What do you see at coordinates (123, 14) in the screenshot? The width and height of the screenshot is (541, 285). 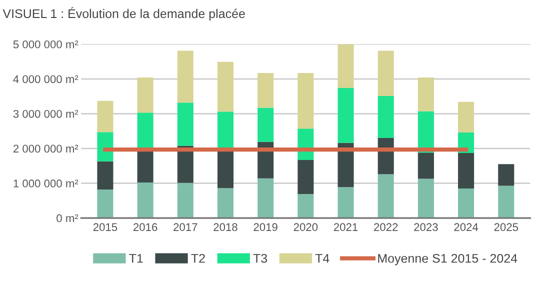 I see `chart-title: VISUEL 1 : Évolution de la demande placée` at bounding box center [123, 14].